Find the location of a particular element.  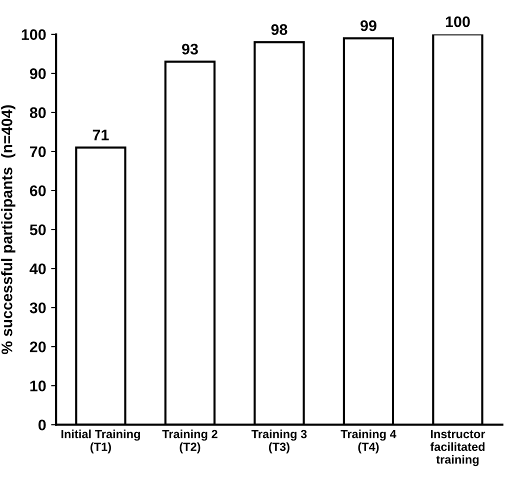

y-tick-label: 10 is located at coordinates (38, 386).